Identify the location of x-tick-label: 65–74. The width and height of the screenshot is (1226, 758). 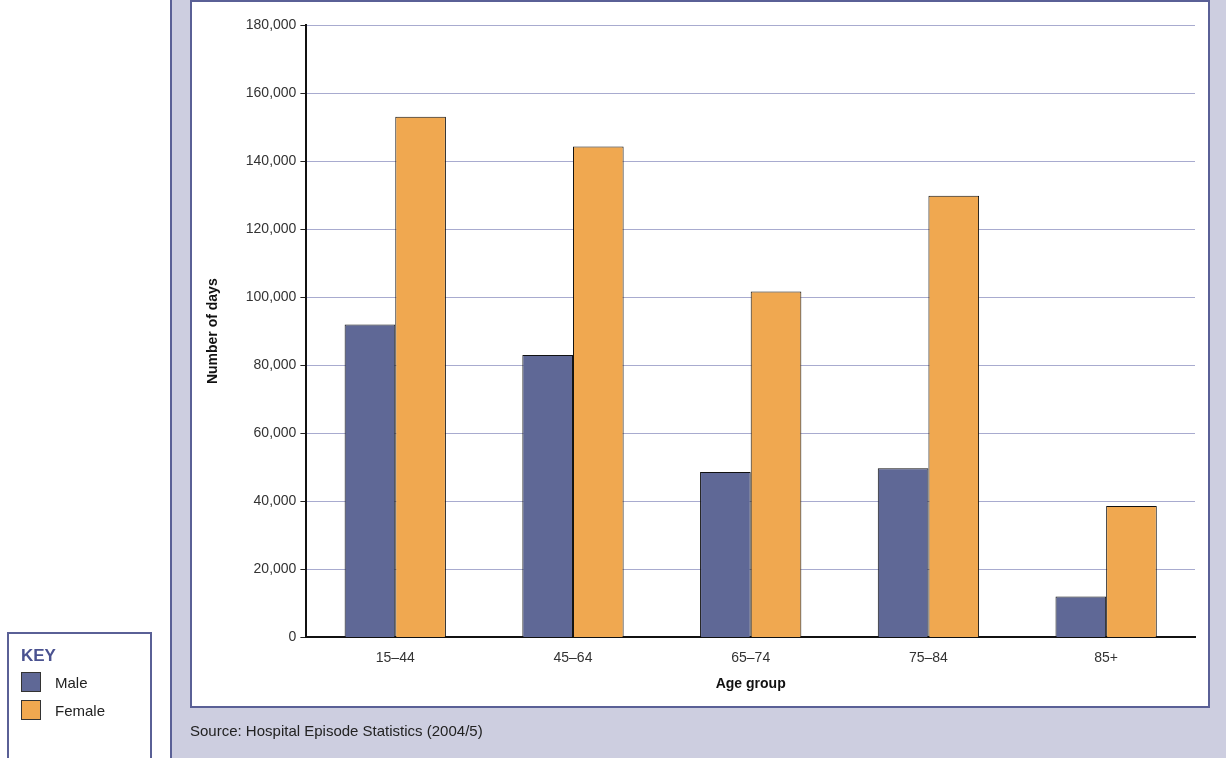
(751, 656).